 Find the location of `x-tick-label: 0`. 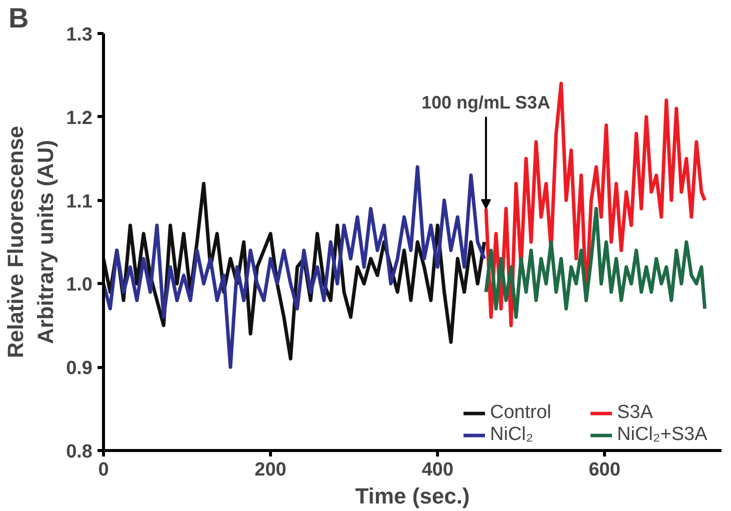

x-tick-label: 0 is located at coordinates (103, 470).